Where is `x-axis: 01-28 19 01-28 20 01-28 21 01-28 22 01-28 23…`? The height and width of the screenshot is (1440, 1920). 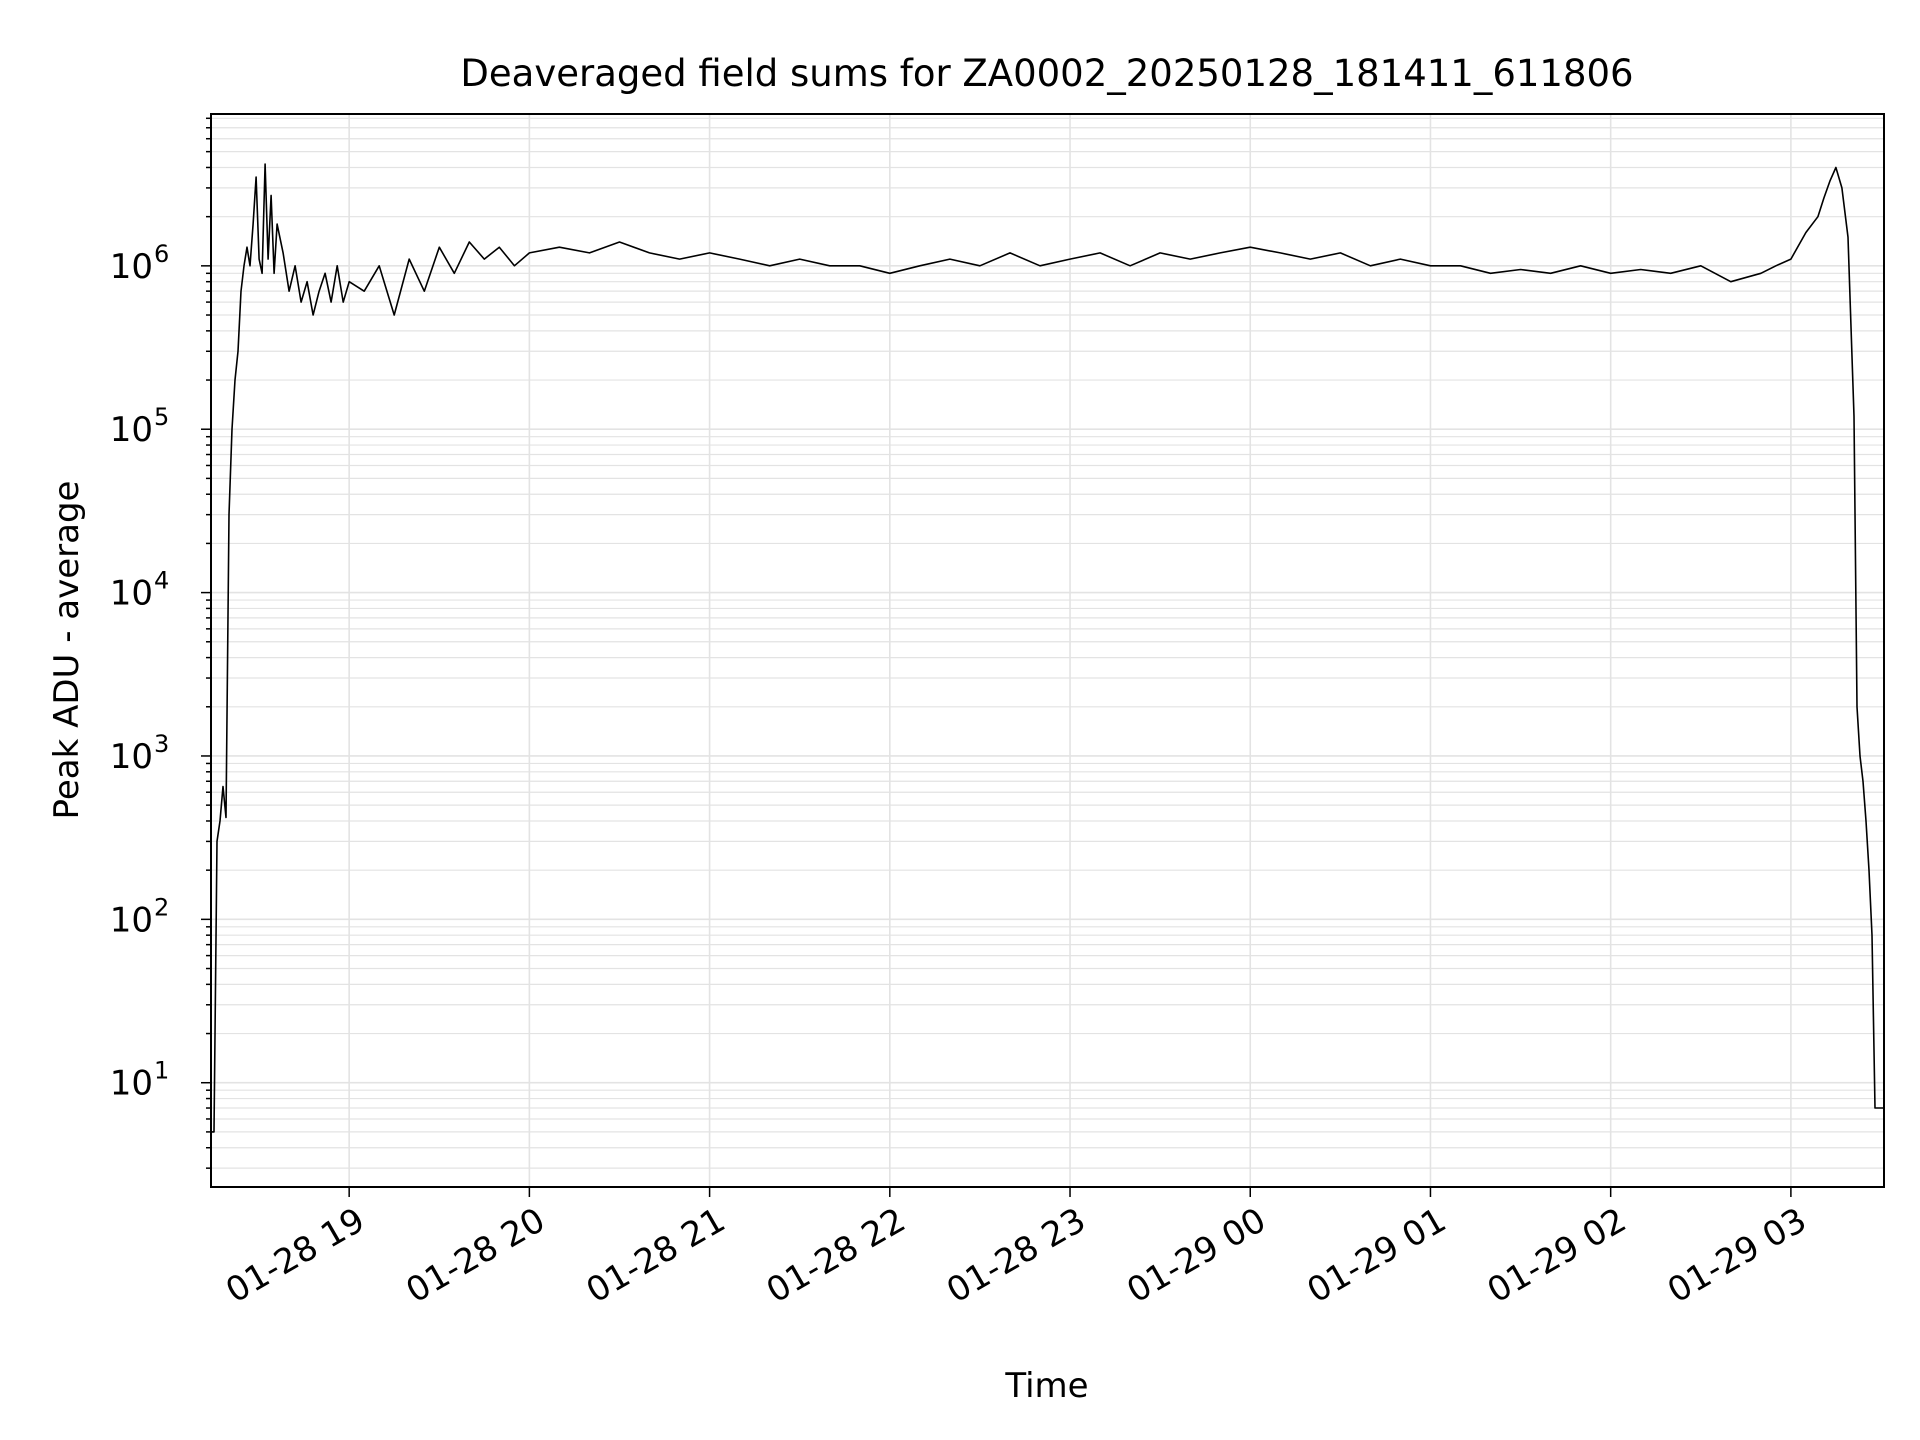 x-axis: 01-28 19 01-28 20 01-28 21 01-28 22 01-28 23… is located at coordinates (1016, 1249).